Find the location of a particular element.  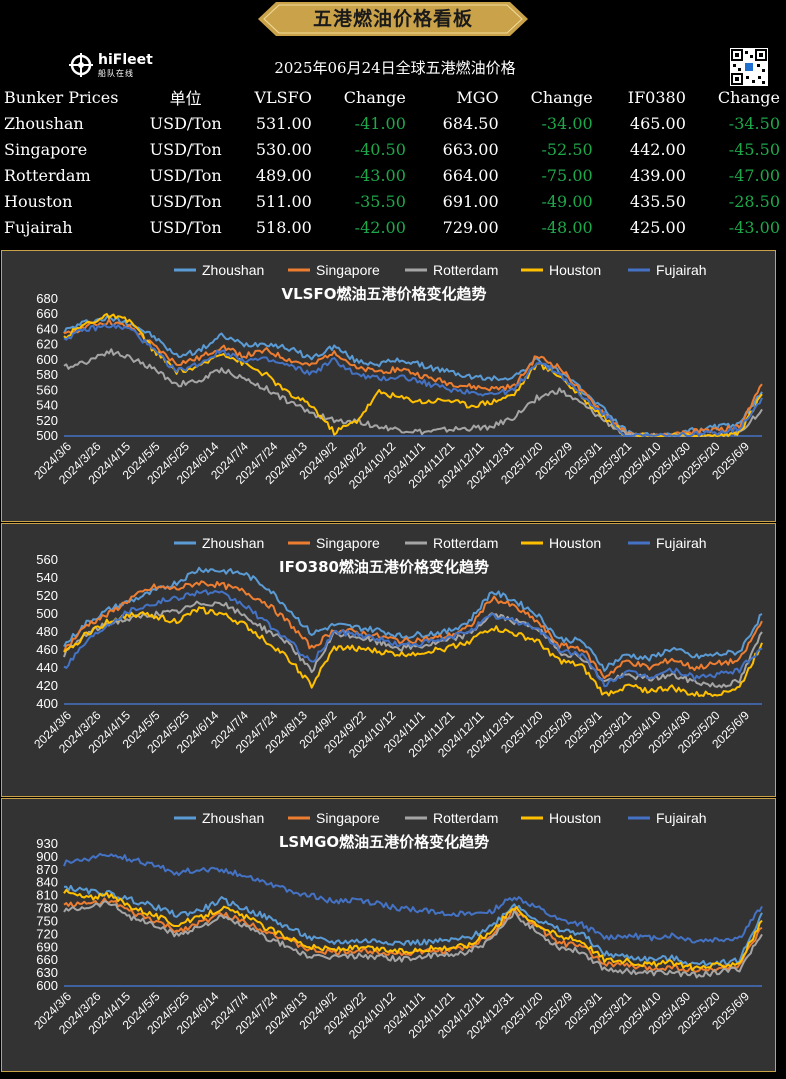

y-tick-label: 440 is located at coordinates (47, 667).